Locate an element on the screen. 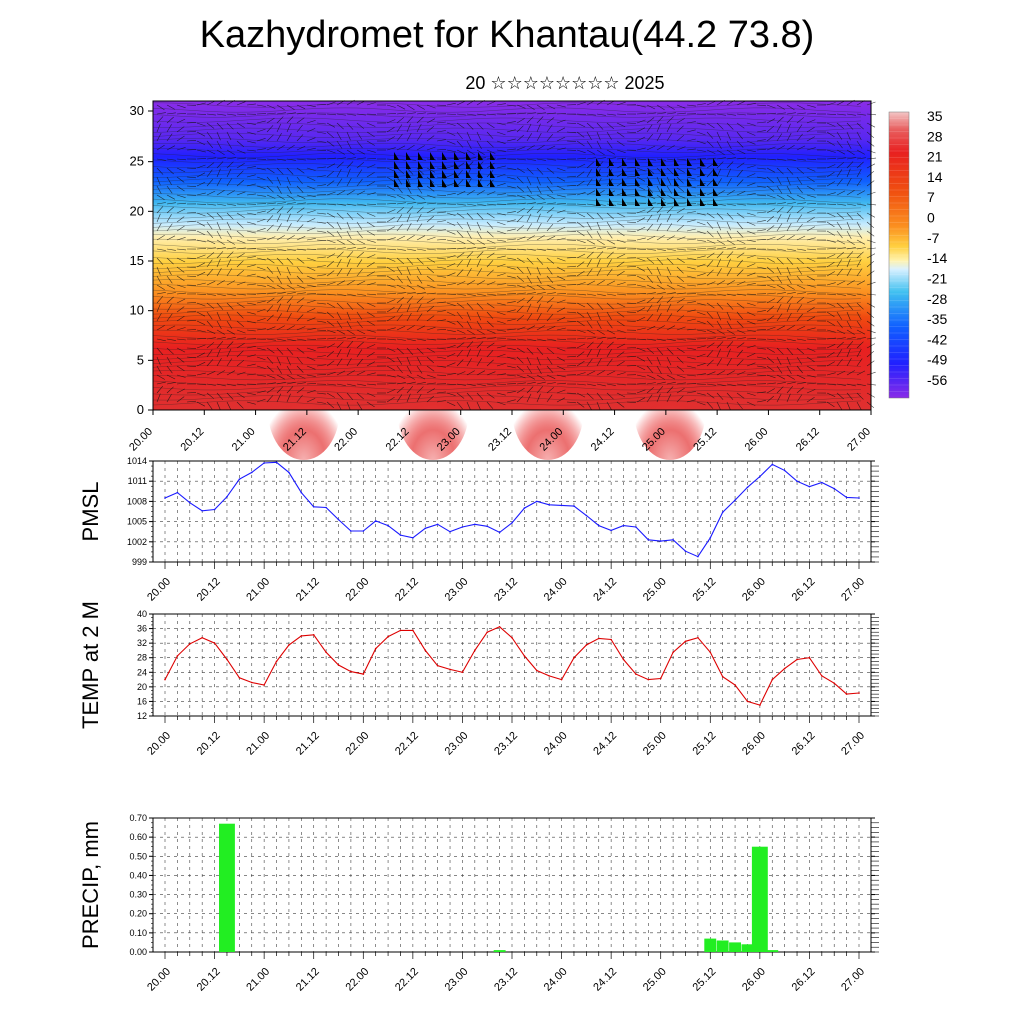 This screenshot has width=1024, height=1024. x-tick-label: 21.00 is located at coordinates (258, 980).